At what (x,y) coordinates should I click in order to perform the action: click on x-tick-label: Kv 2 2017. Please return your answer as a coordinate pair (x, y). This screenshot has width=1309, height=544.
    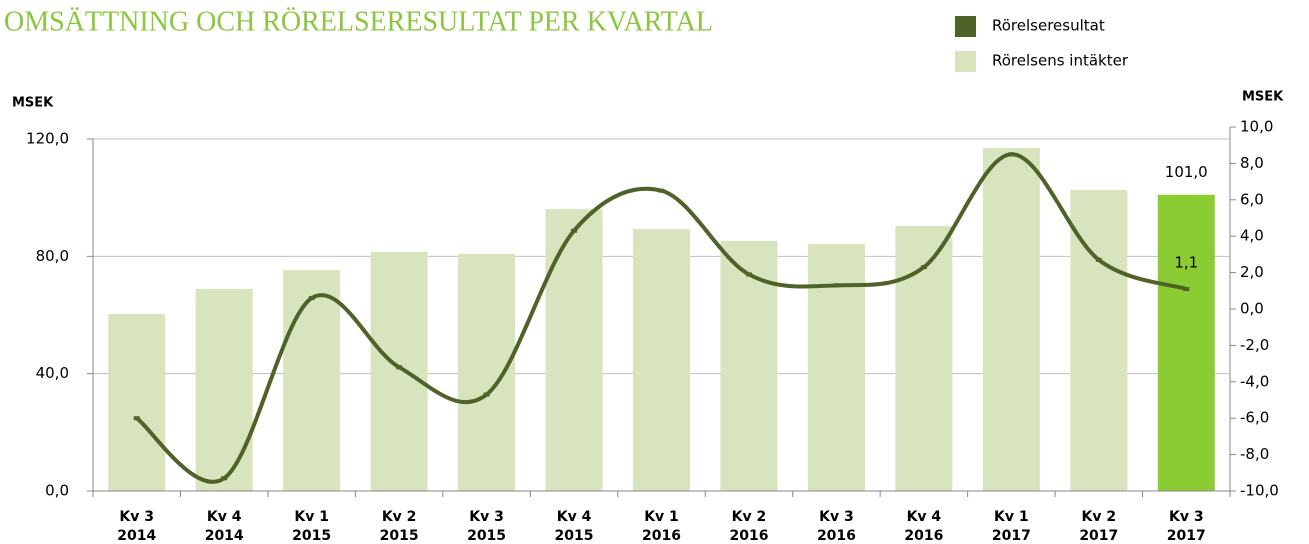
    Looking at the image, I should click on (1098, 526).